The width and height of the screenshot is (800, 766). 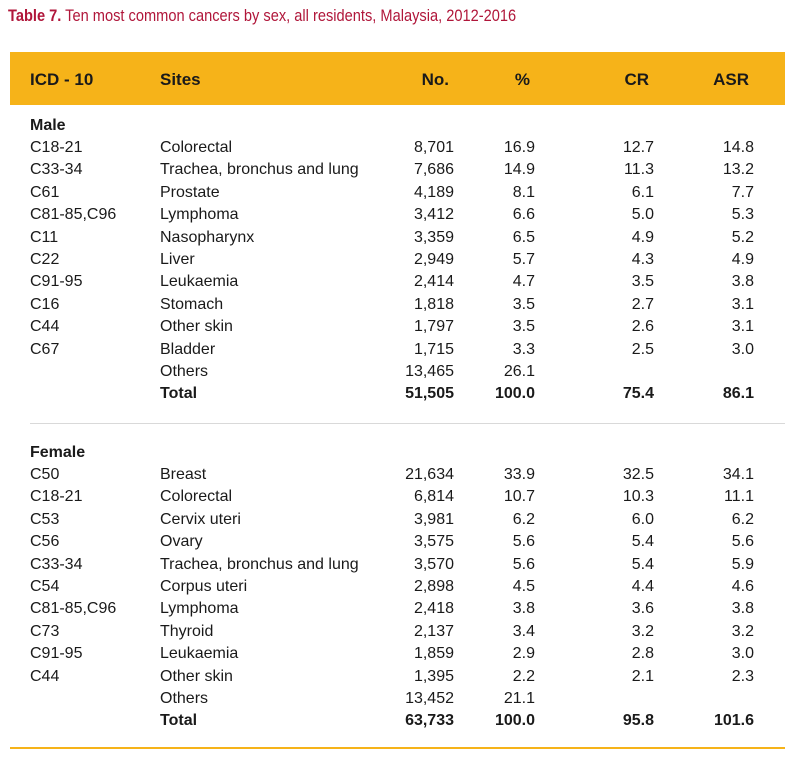 What do you see at coordinates (433, 631) in the screenshot?
I see `cell-no: 2,137` at bounding box center [433, 631].